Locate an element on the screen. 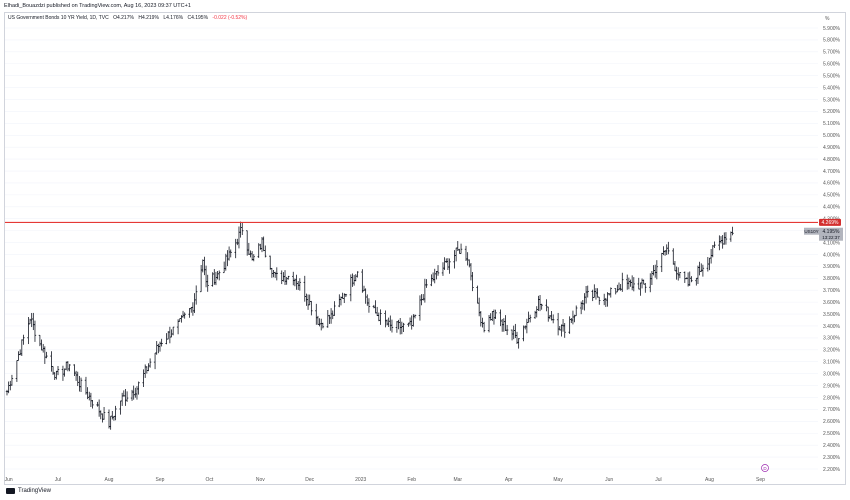  price-axis-unit: % is located at coordinates (827, 19).